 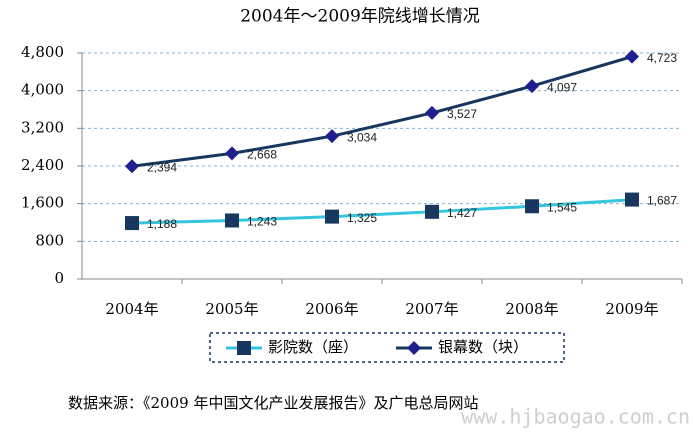 What do you see at coordinates (162, 167) in the screenshot?
I see `value-label: 2,394` at bounding box center [162, 167].